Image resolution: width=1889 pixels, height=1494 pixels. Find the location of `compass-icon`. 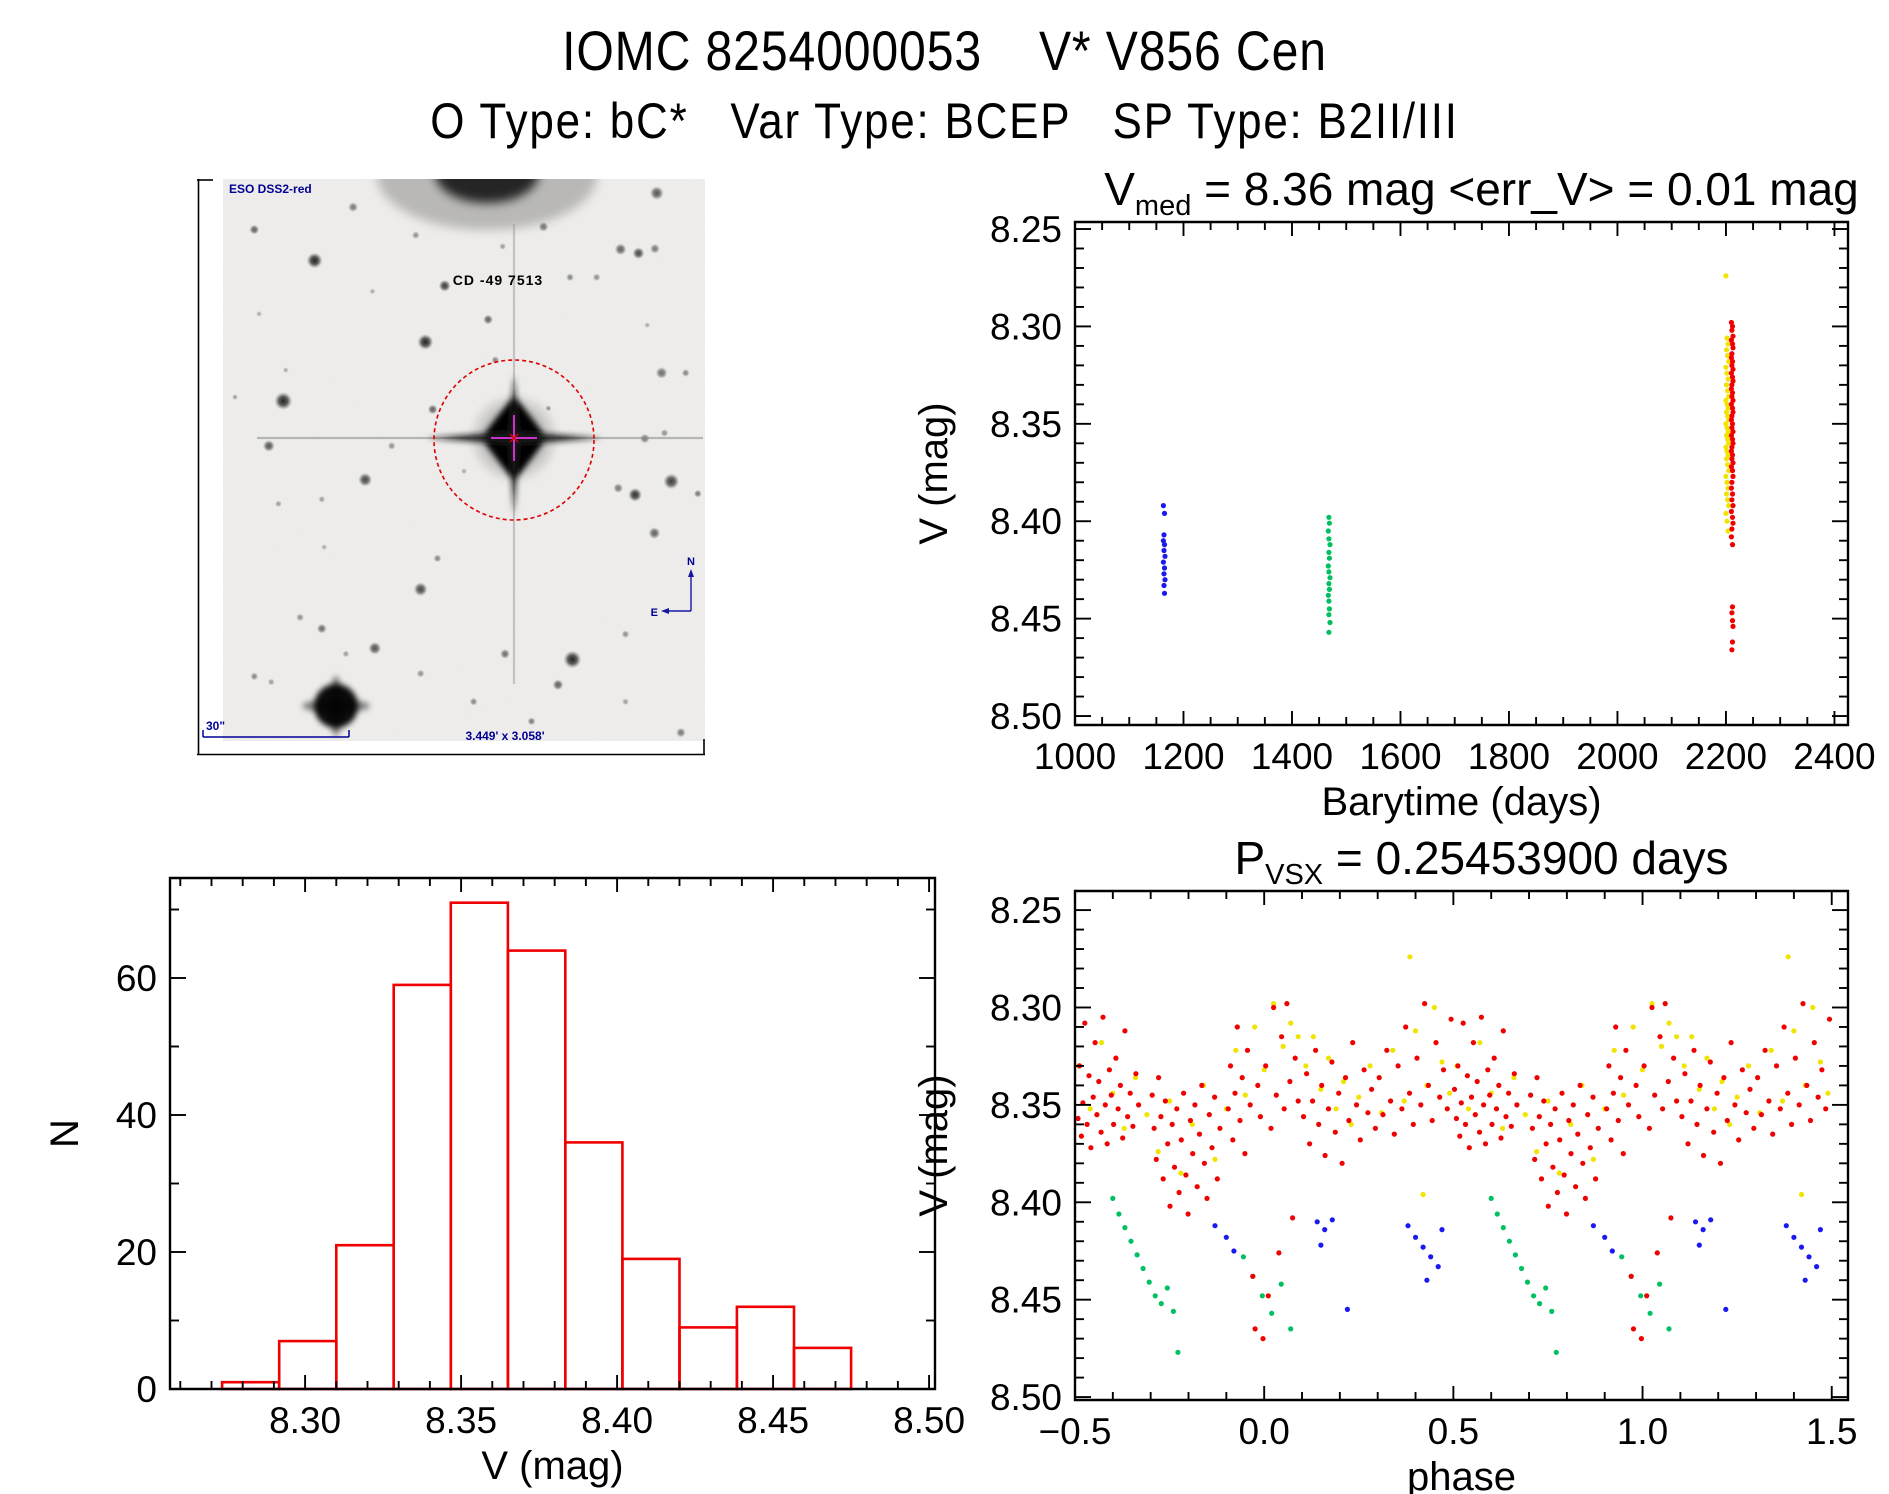

compass-icon is located at coordinates (677, 591).